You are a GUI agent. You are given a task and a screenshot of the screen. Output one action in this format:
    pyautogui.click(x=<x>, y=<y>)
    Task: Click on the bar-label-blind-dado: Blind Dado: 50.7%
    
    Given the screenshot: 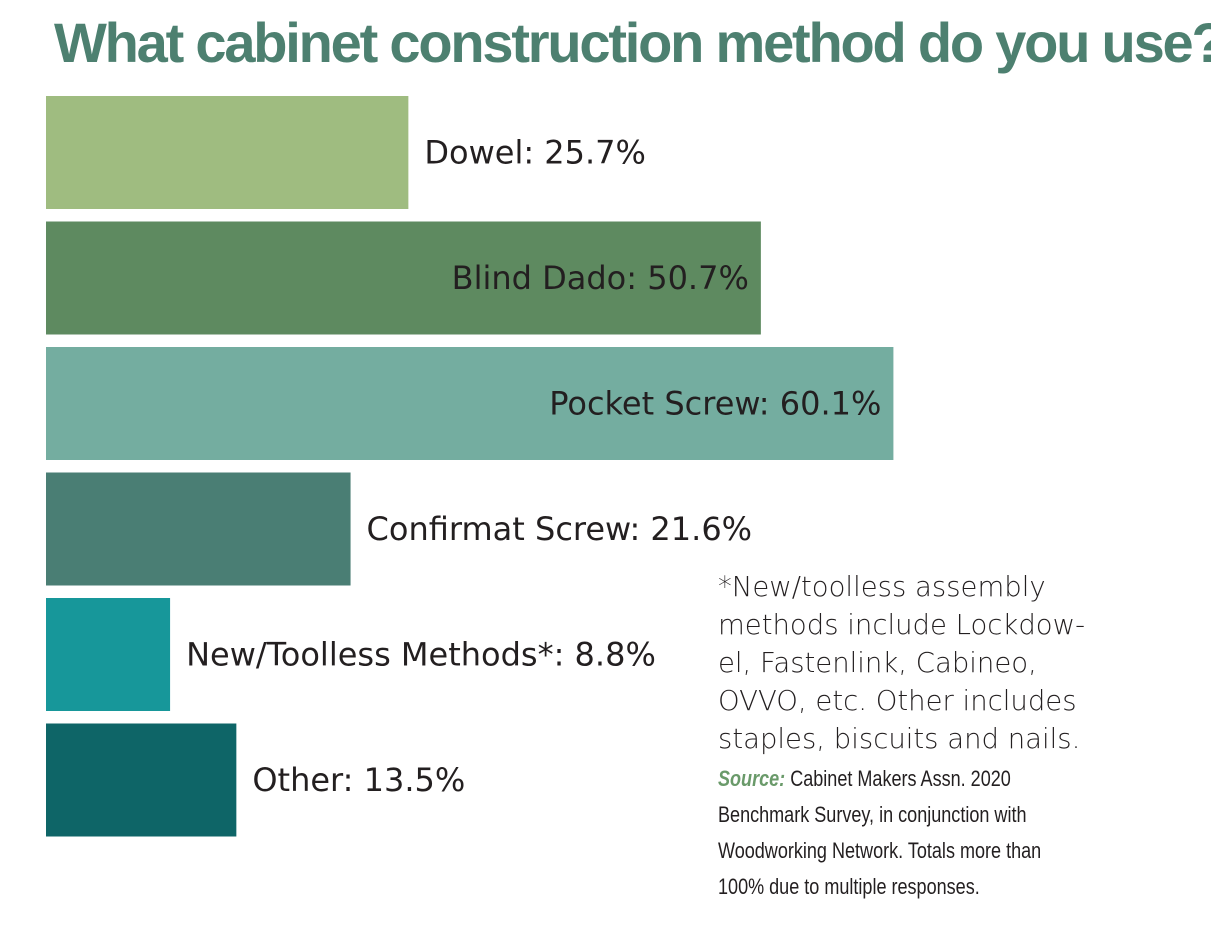 What is the action you would take?
    pyautogui.click(x=600, y=278)
    